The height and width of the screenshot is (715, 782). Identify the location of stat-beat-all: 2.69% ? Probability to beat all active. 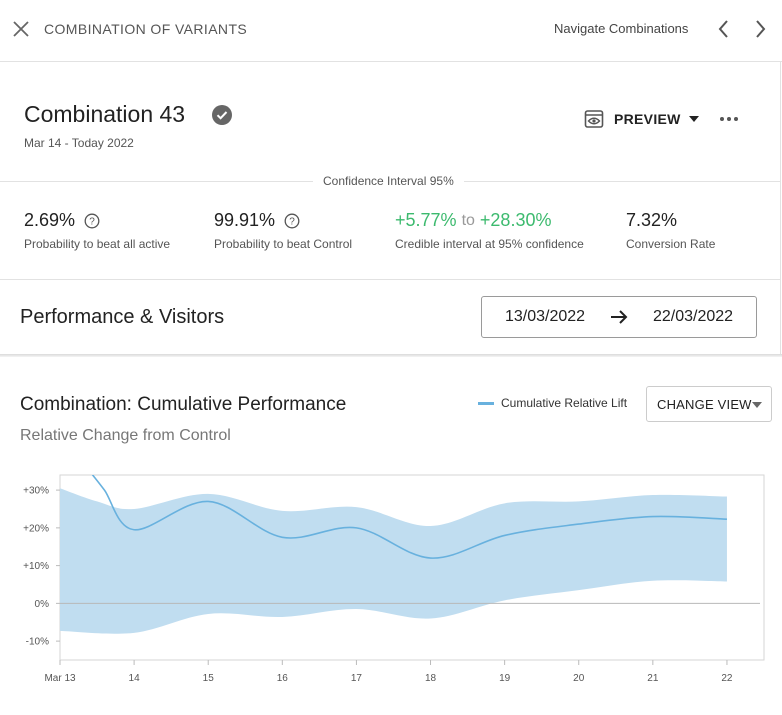
(97, 230).